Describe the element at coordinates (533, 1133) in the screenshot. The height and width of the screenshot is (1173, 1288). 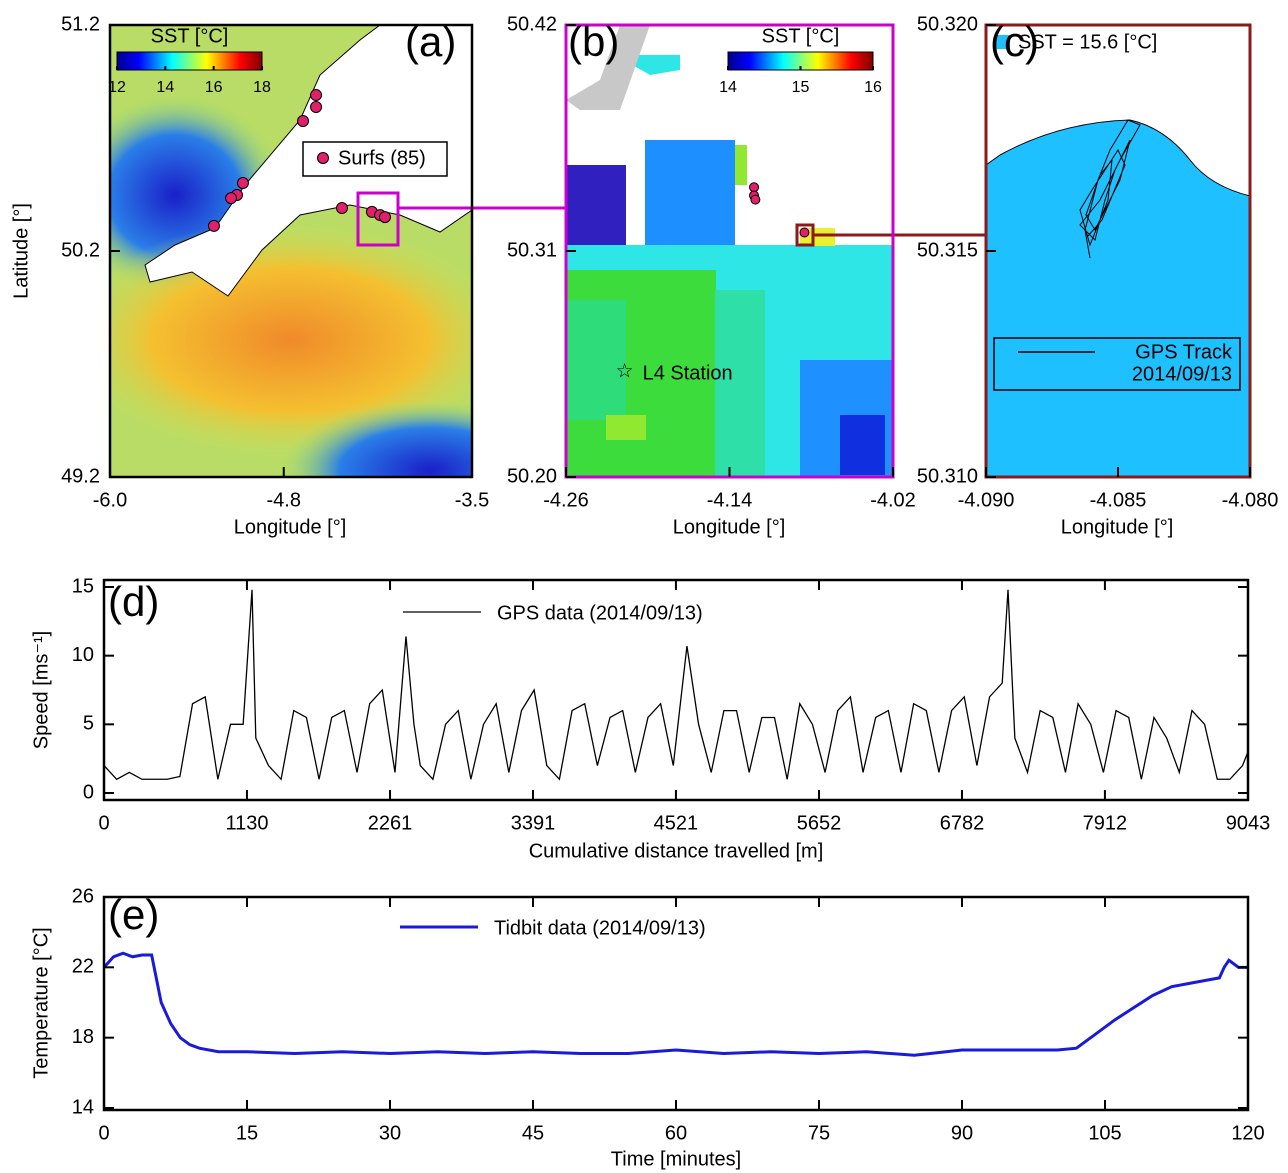
I see `x-tick-label: 45` at that location.